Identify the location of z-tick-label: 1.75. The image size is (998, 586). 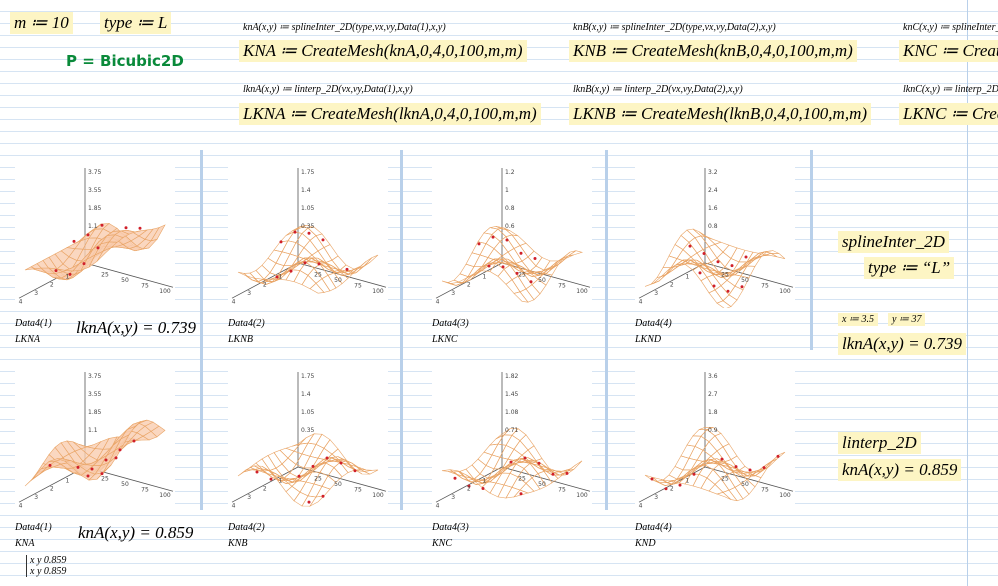
(308, 172).